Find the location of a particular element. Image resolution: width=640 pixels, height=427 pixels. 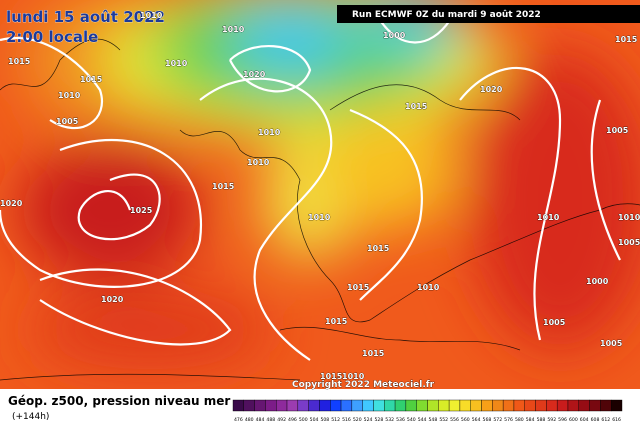

lead-time: (+144h) is located at coordinates (30, 417).